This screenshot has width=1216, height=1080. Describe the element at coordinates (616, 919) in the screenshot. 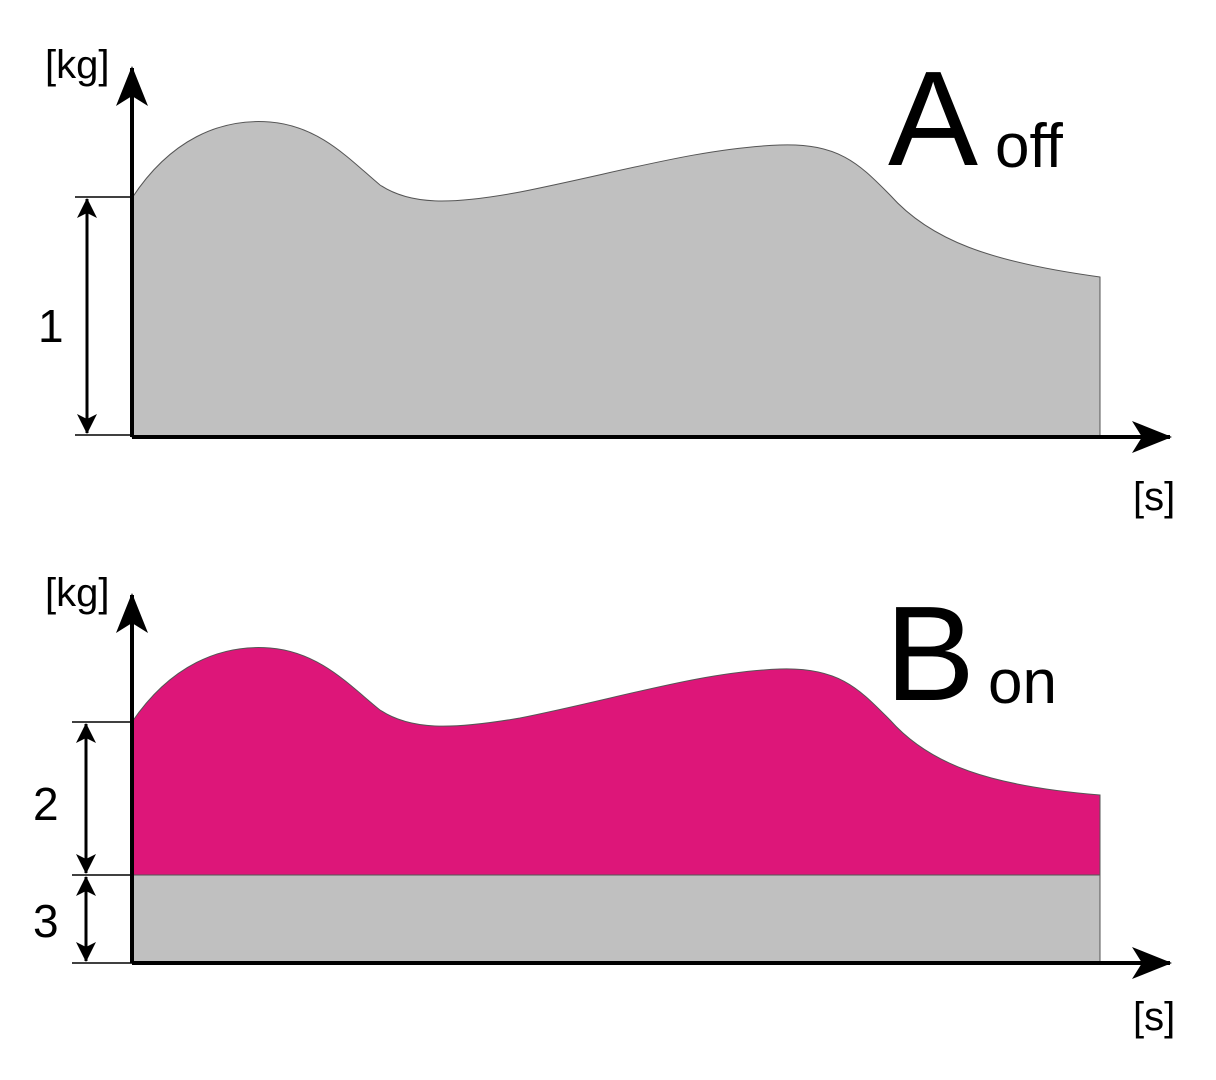

I see `base-area` at that location.